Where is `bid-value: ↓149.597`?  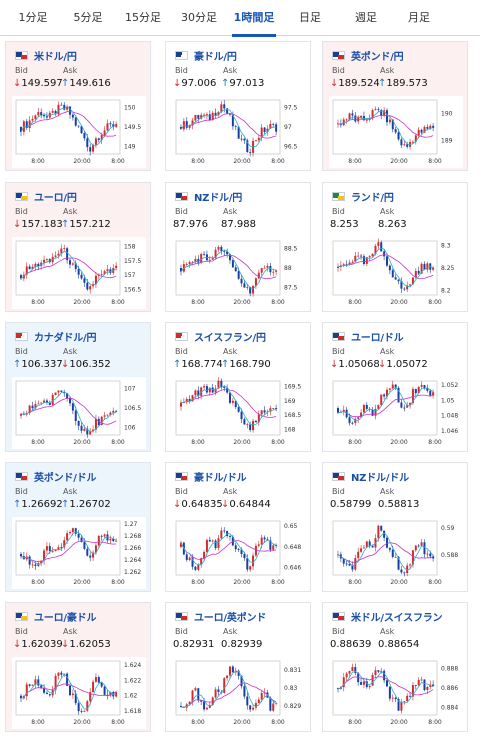
bid-value: ↓149.597 is located at coordinates (38, 83).